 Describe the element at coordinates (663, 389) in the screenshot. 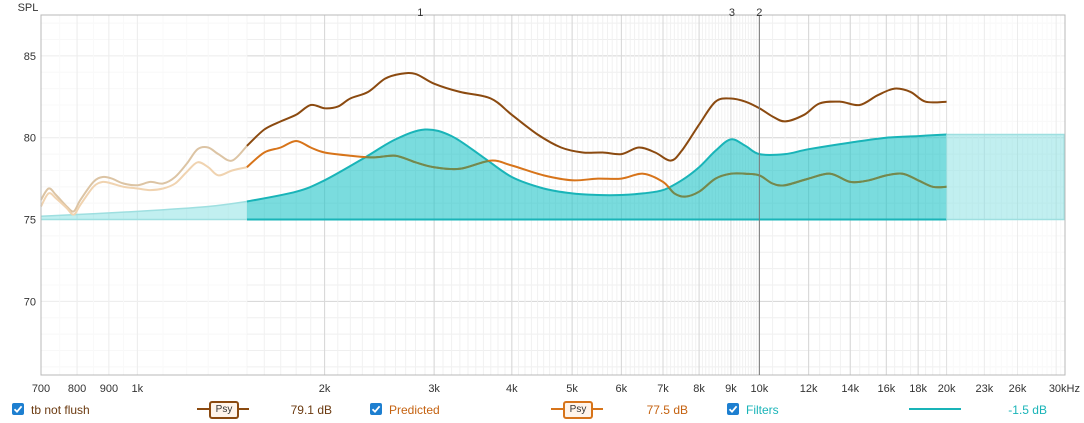

I see `x-tick-label: 7k` at that location.